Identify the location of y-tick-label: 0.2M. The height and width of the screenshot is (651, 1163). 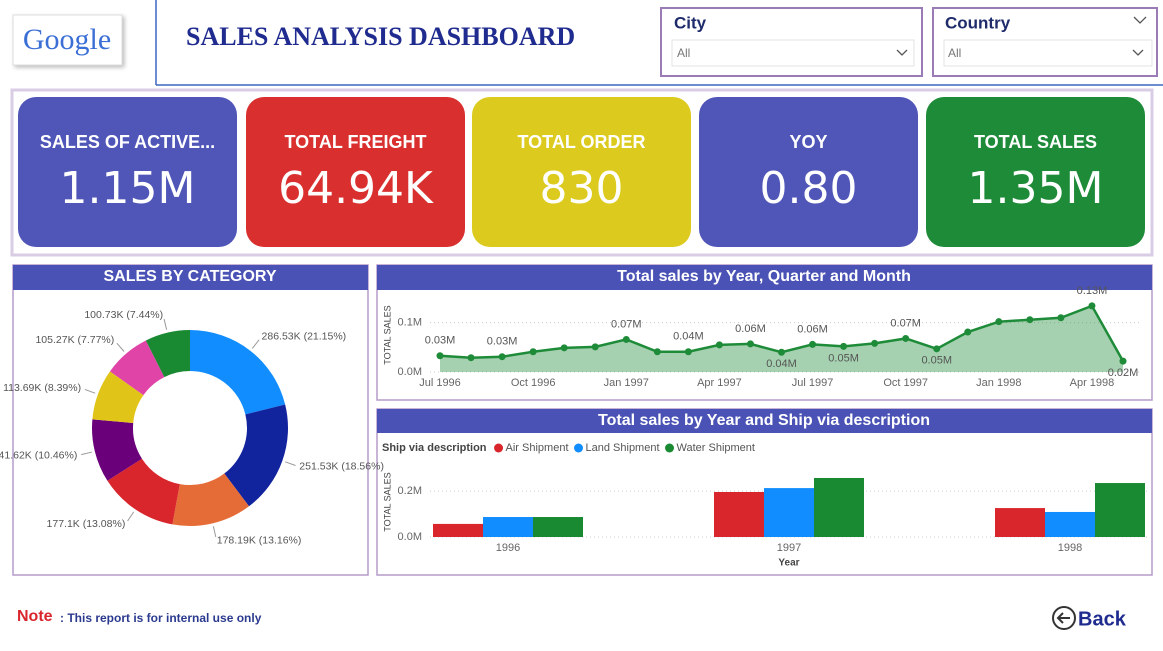
(410, 491).